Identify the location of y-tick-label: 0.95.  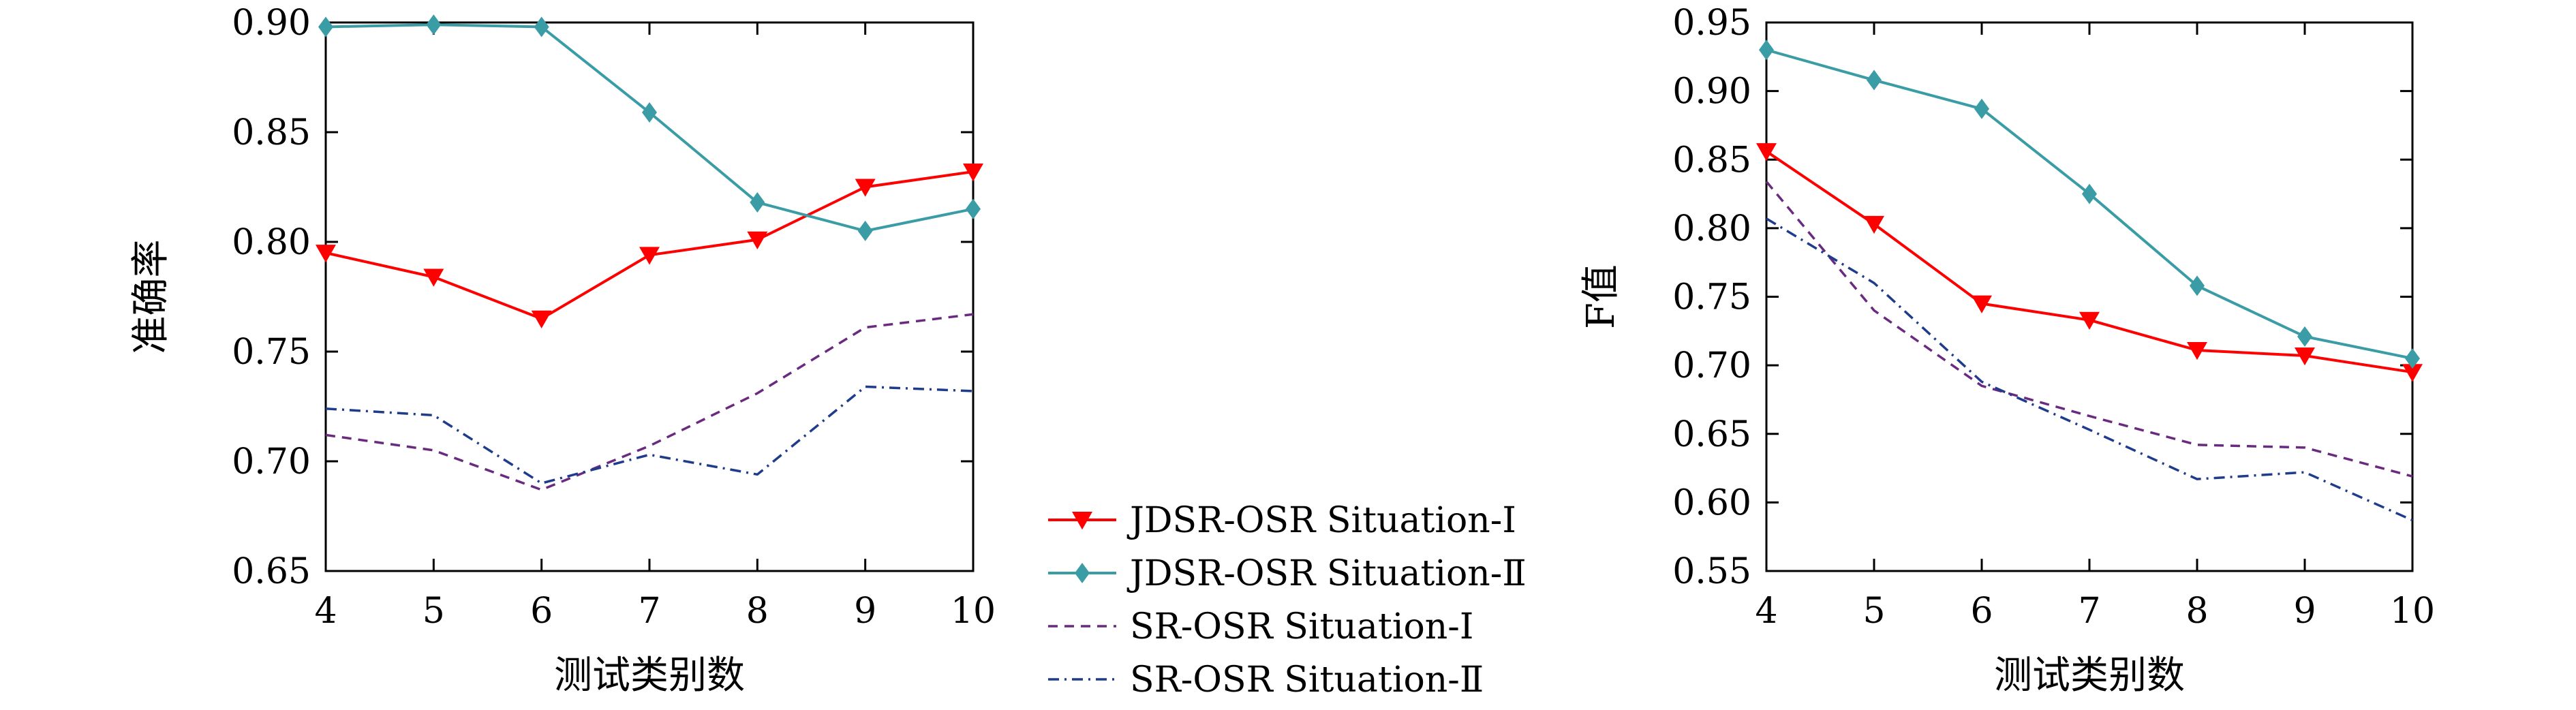
(1711, 23).